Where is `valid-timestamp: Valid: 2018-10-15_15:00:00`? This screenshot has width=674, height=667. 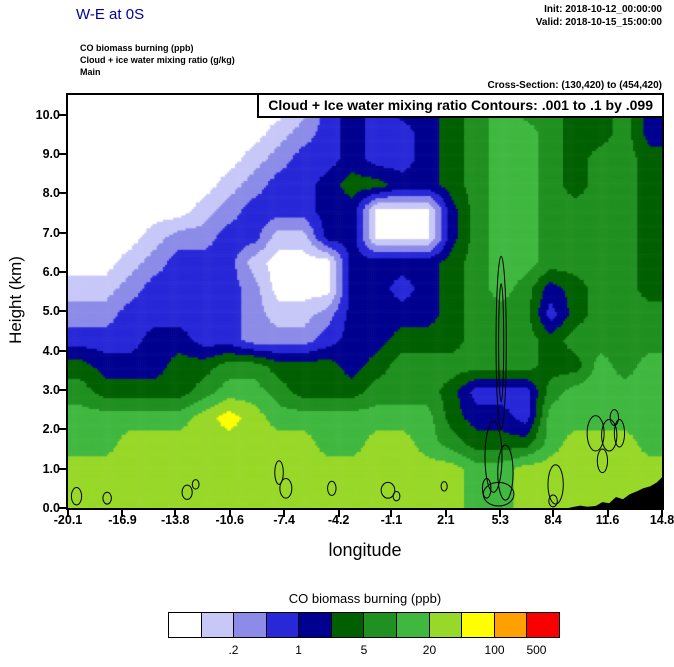 valid-timestamp: Valid: 2018-10-15_15:00:00 is located at coordinates (598, 22).